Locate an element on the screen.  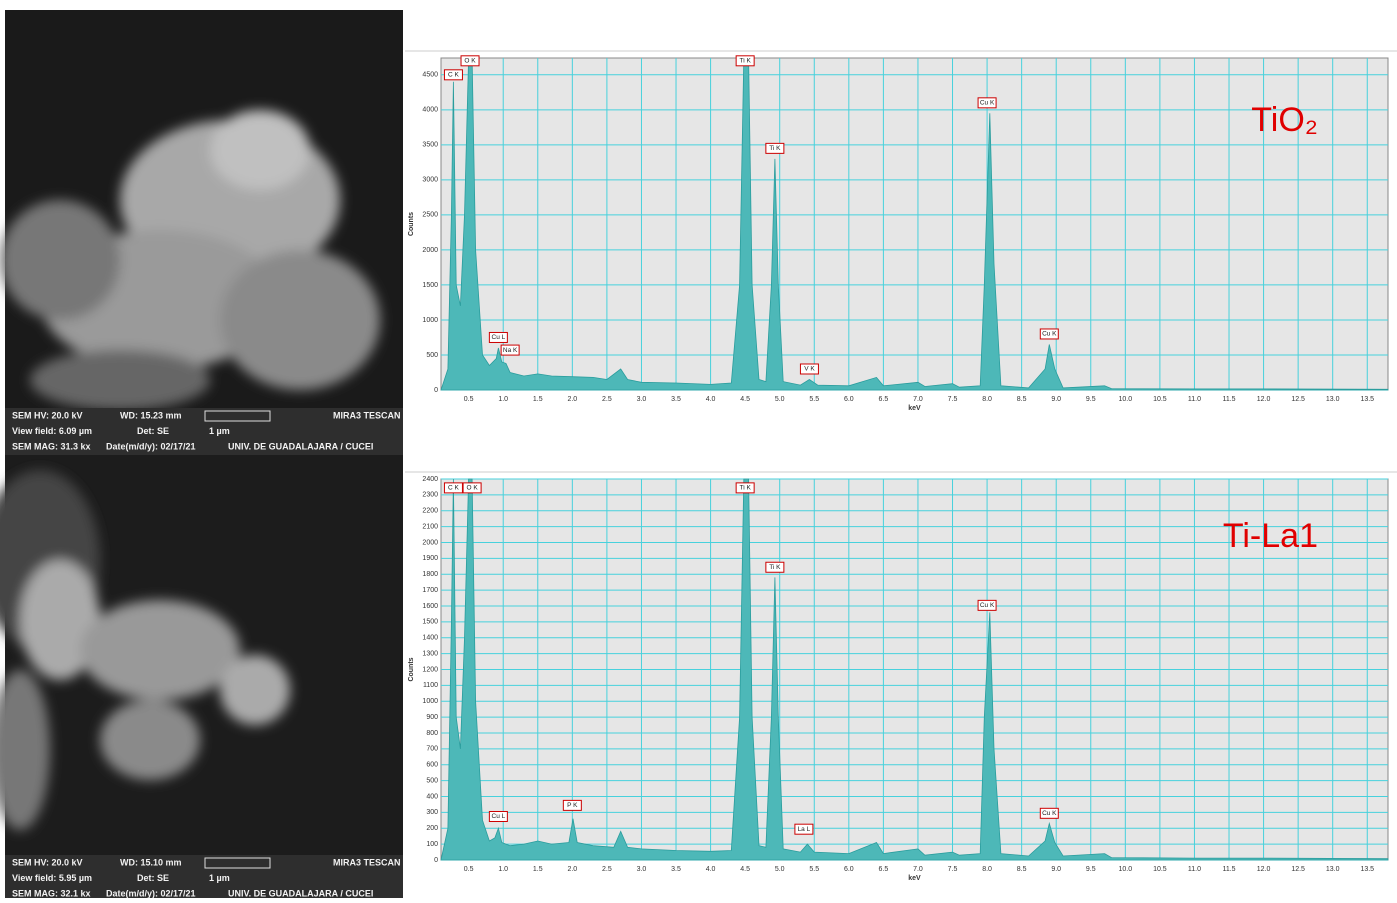
peak-label: O K is located at coordinates (472, 488).